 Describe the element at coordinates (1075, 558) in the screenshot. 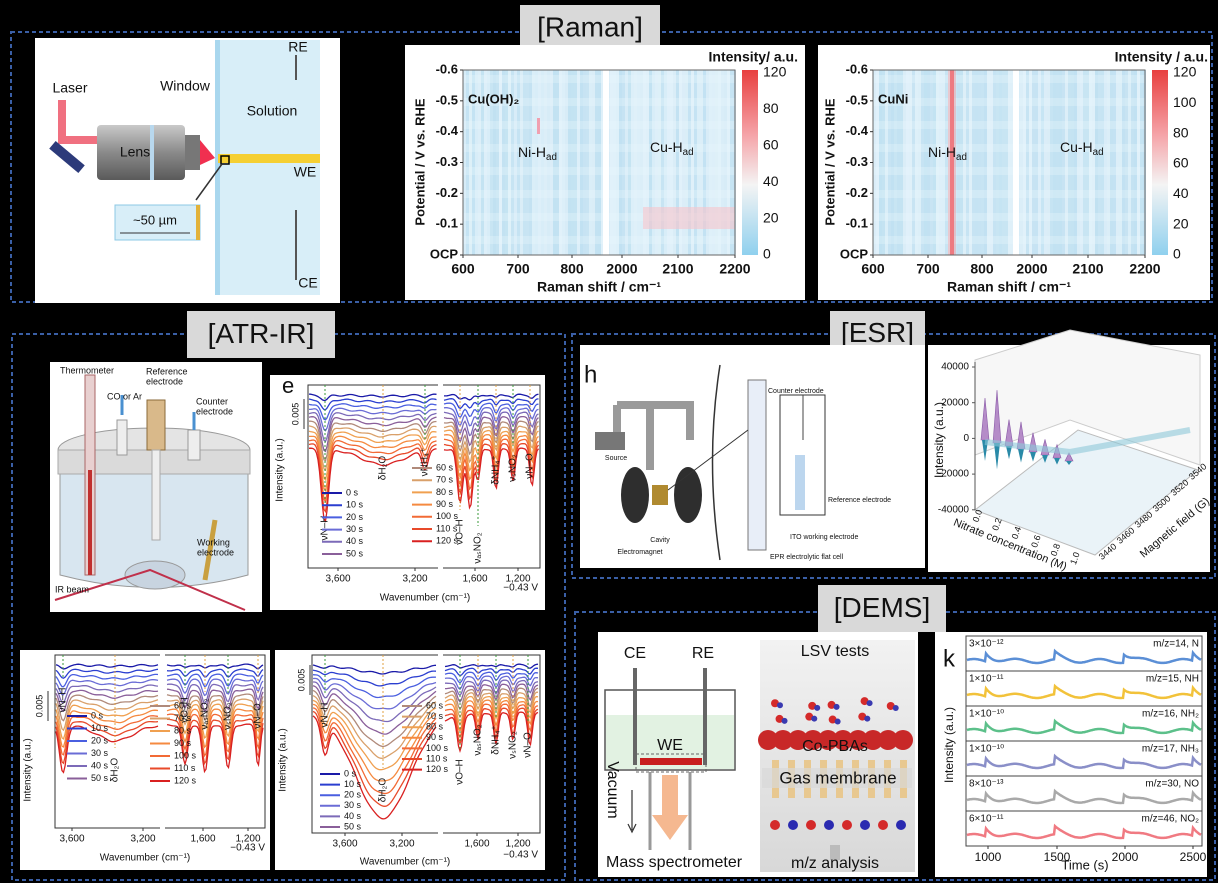

I see `x-tick-label: 1.0` at that location.